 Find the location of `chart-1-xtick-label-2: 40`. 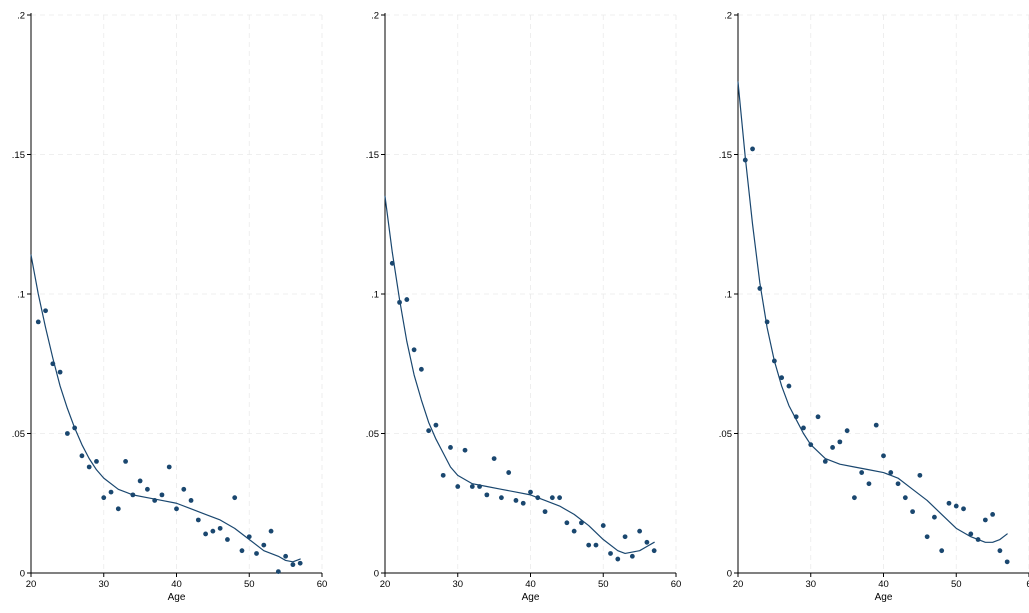

chart-1-xtick-label-2: 40 is located at coordinates (176, 584).